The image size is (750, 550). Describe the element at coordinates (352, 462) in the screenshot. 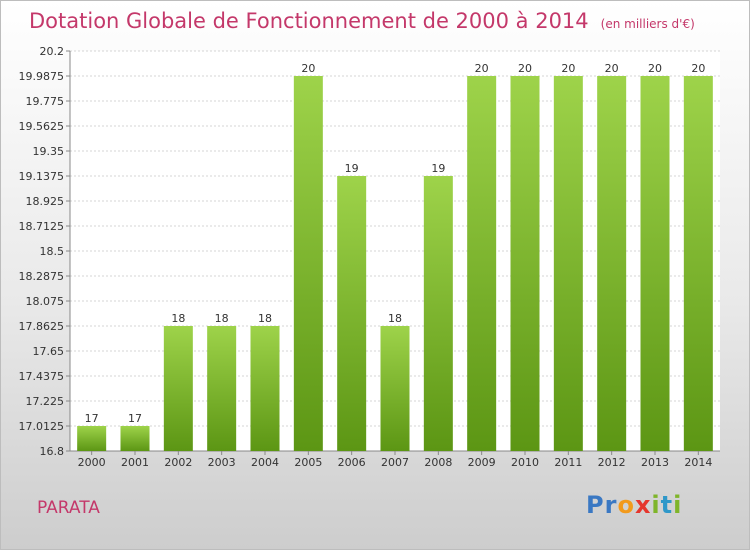

I see `x-tick-label: 2006` at that location.